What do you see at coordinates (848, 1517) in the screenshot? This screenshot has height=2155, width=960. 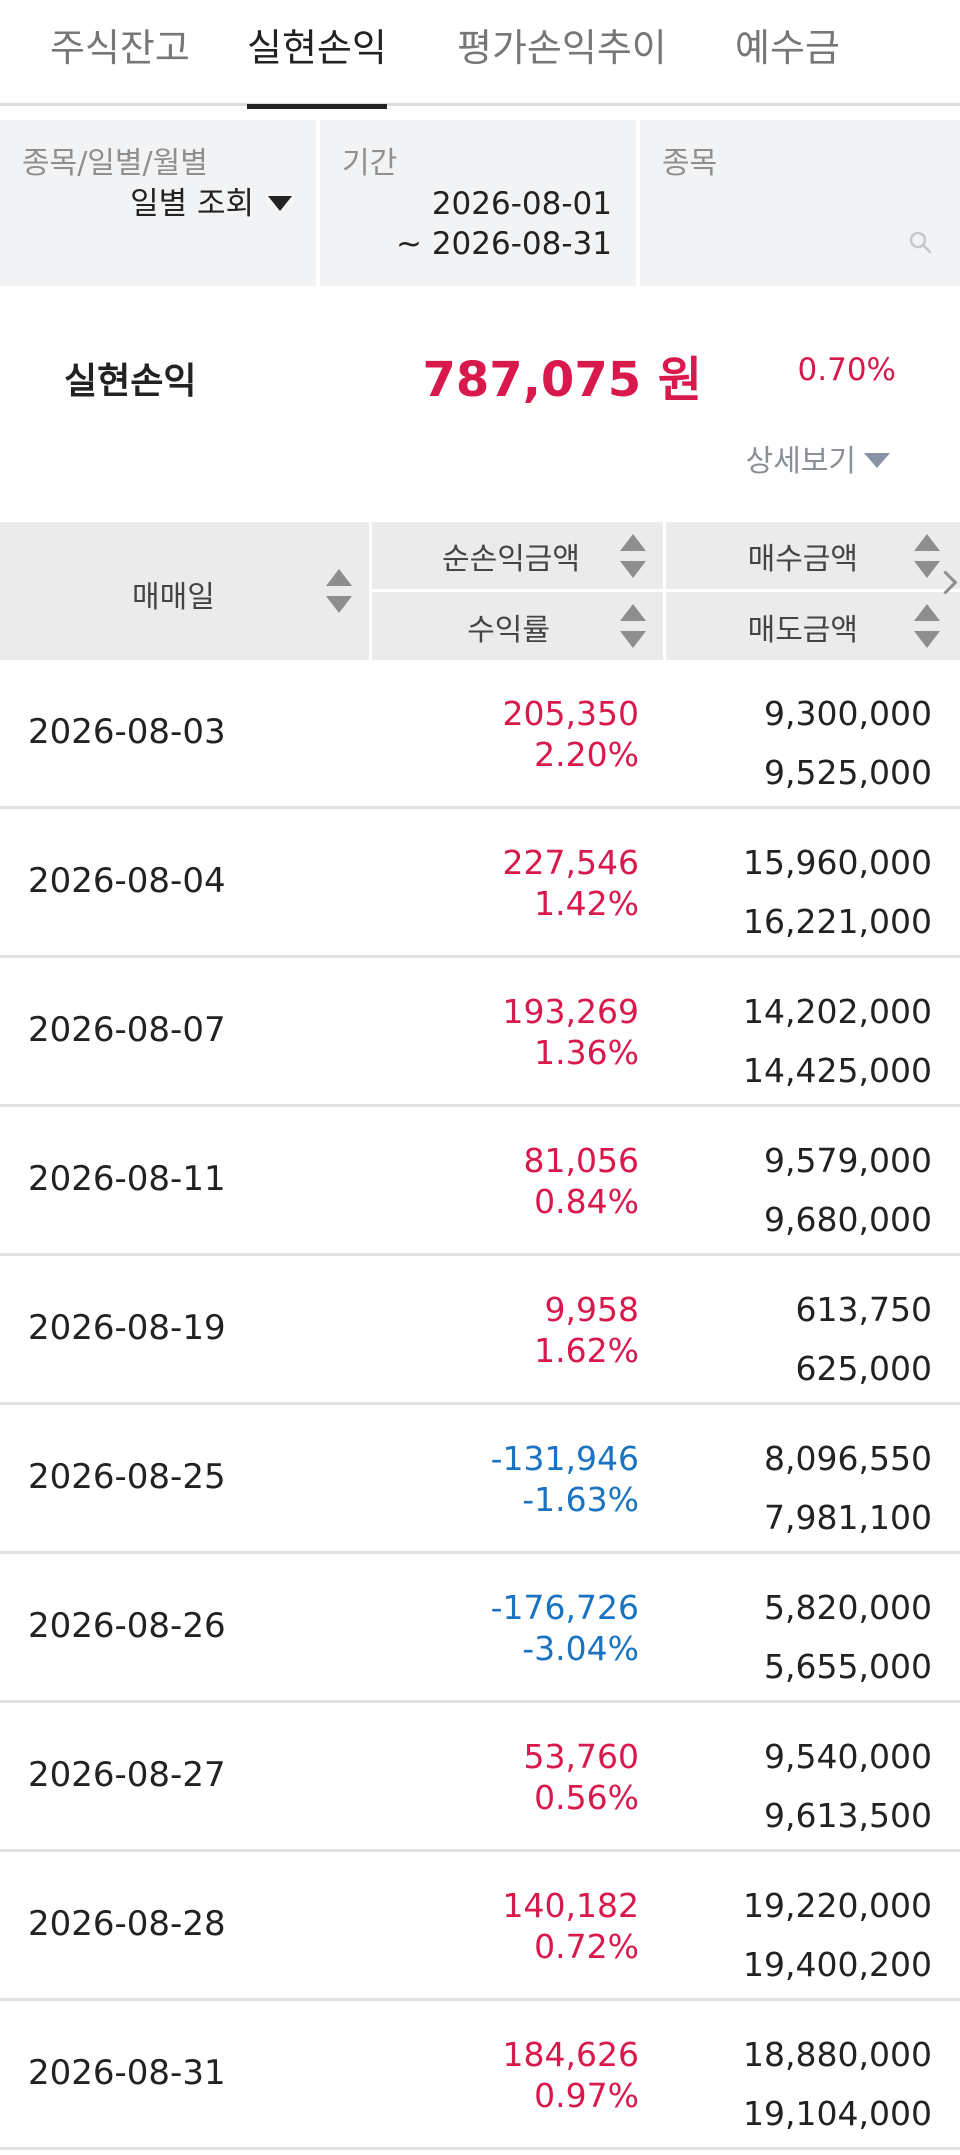 I see `sell-amount: 7,981,100` at bounding box center [848, 1517].